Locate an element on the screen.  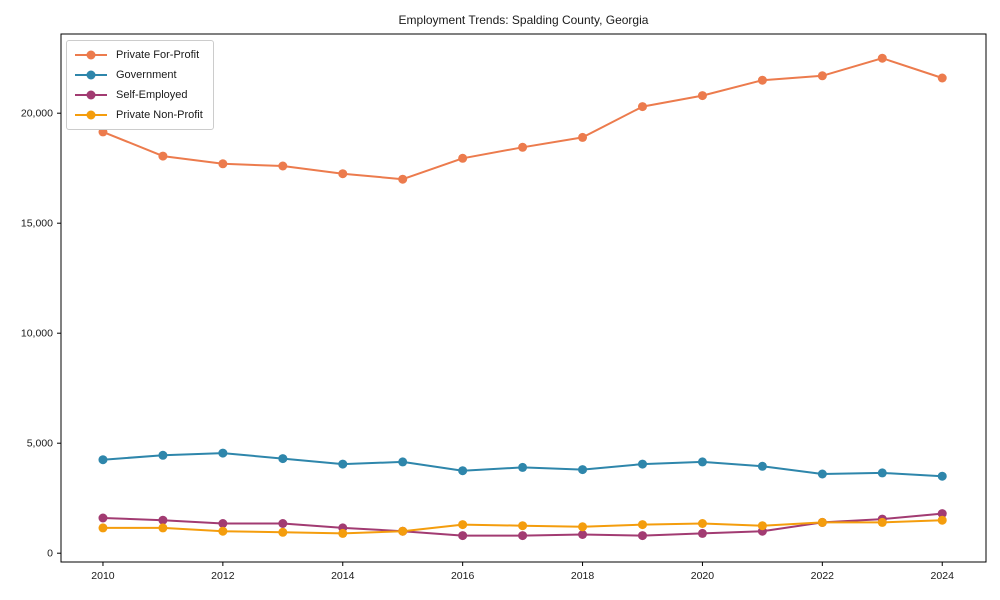
data-point-government-2011 is located at coordinates (163, 455).